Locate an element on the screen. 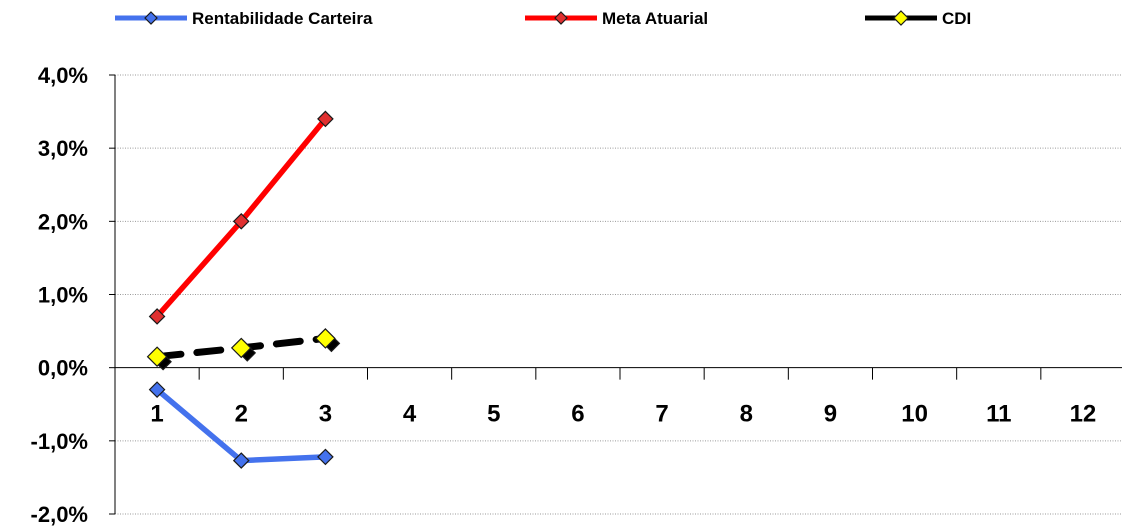  x-tick-label: 9 is located at coordinates (830, 414).